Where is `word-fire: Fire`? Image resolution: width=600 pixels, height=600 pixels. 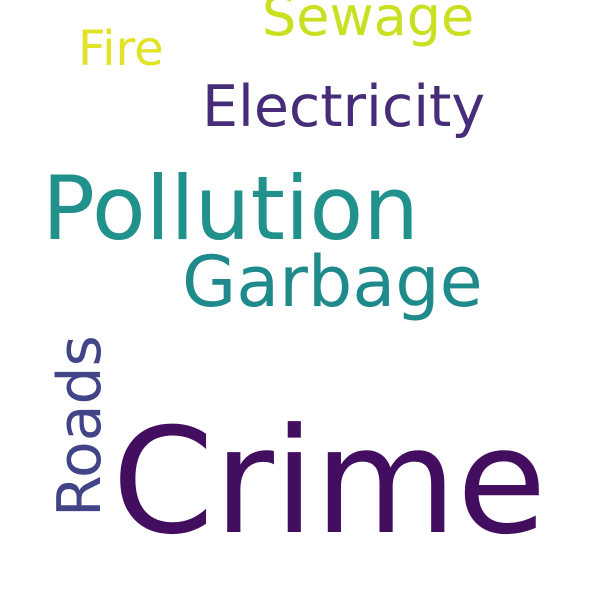 word-fire: Fire is located at coordinates (121, 49).